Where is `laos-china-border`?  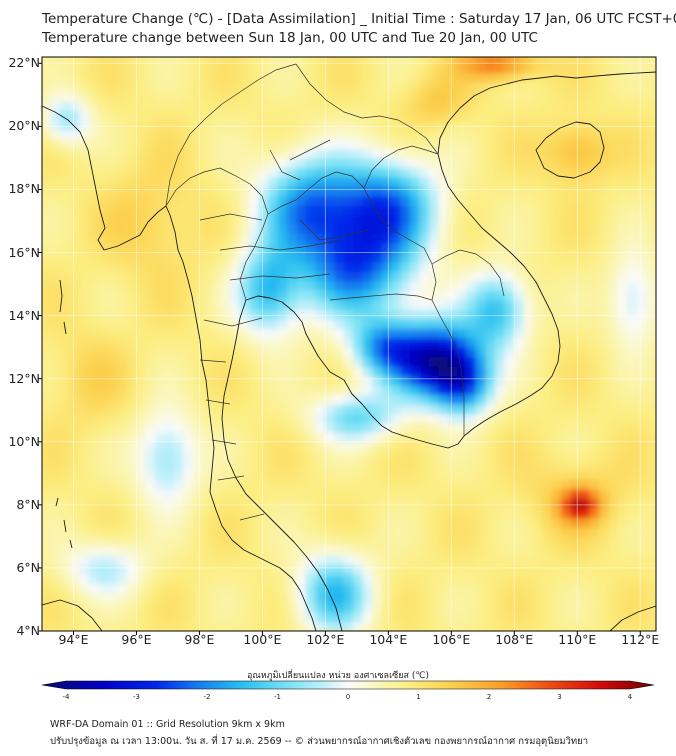 laos-china-border is located at coordinates (367, 109).